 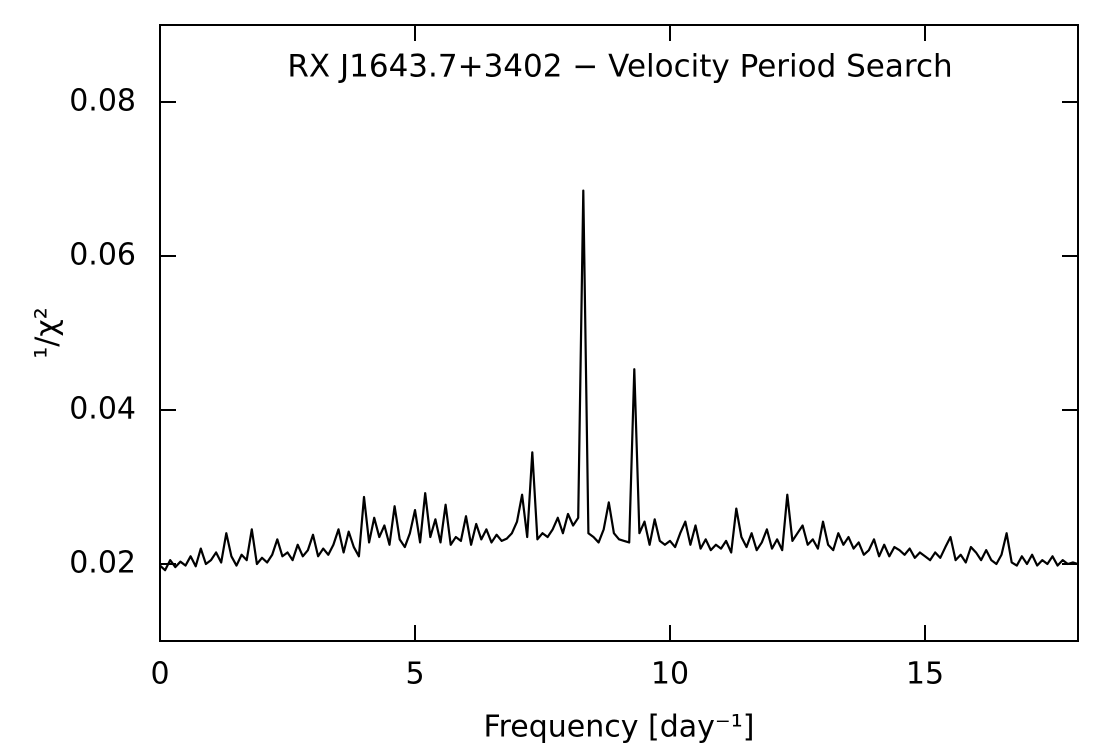 What do you see at coordinates (925, 674) in the screenshot?
I see `x-tick-label: 15` at bounding box center [925, 674].